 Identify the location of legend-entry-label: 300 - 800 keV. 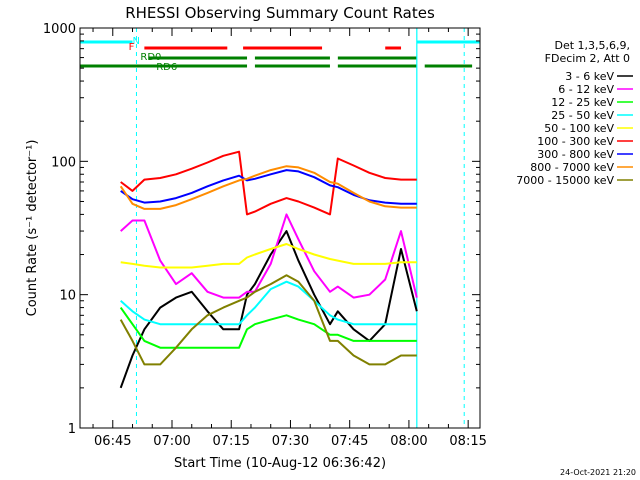
(575, 154).